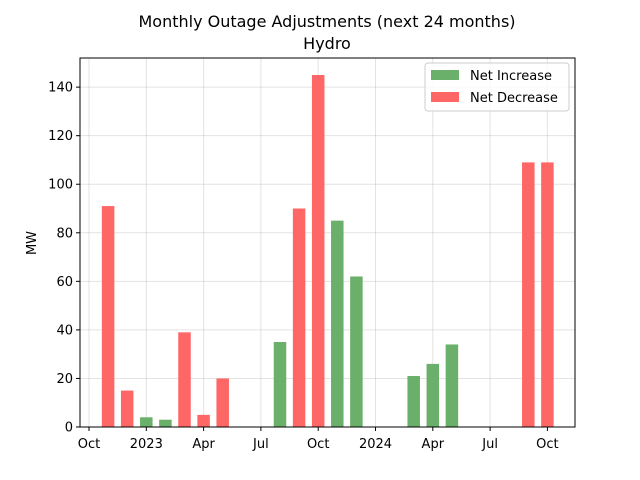  I want to click on chart-subtitle: Hydro, so click(327, 43).